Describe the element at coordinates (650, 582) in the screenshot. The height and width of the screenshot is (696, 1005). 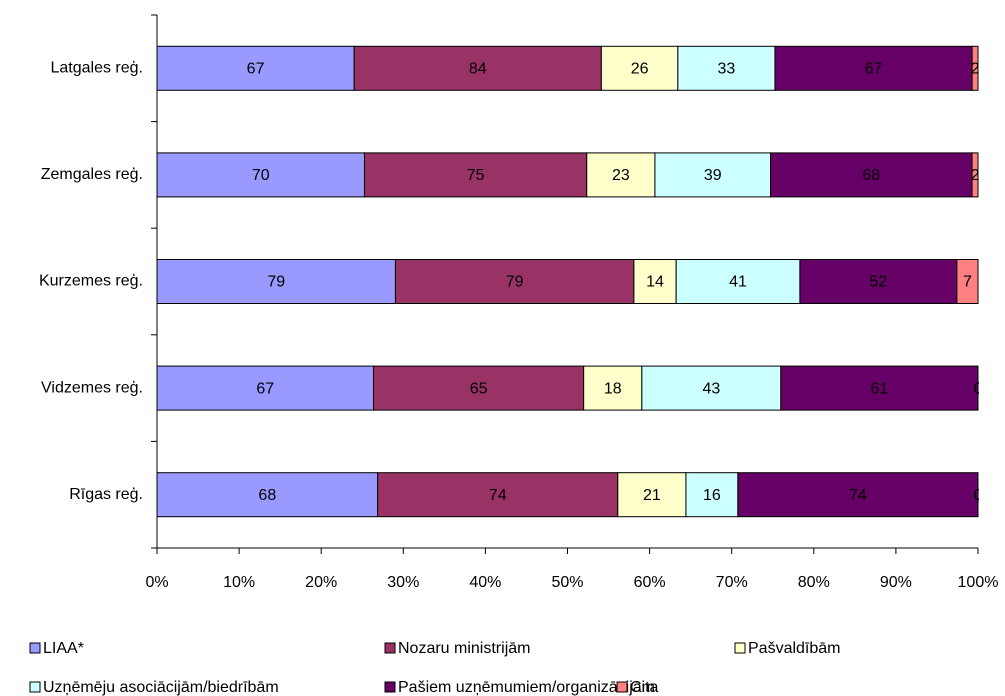
I see `x-tick-label: 60%` at that location.